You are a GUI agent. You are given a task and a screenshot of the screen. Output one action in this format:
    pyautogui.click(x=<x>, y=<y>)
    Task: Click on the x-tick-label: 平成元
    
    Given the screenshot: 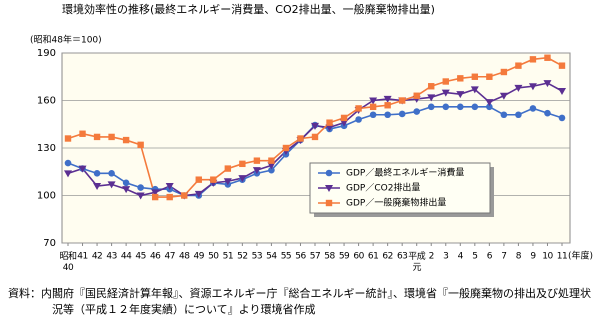 What is the action you would take?
    pyautogui.click(x=417, y=261)
    